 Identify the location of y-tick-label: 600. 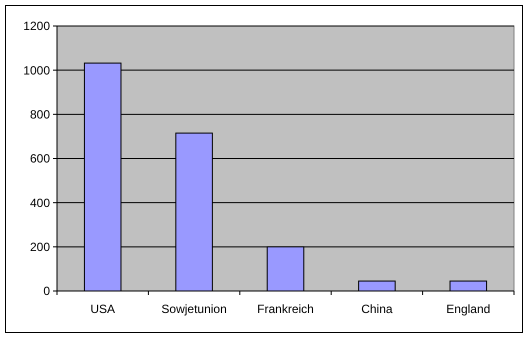
(40, 159).